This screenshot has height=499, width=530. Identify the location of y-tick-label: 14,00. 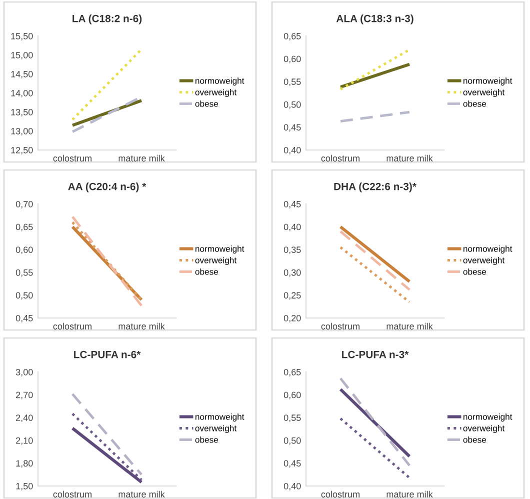
(22, 94).